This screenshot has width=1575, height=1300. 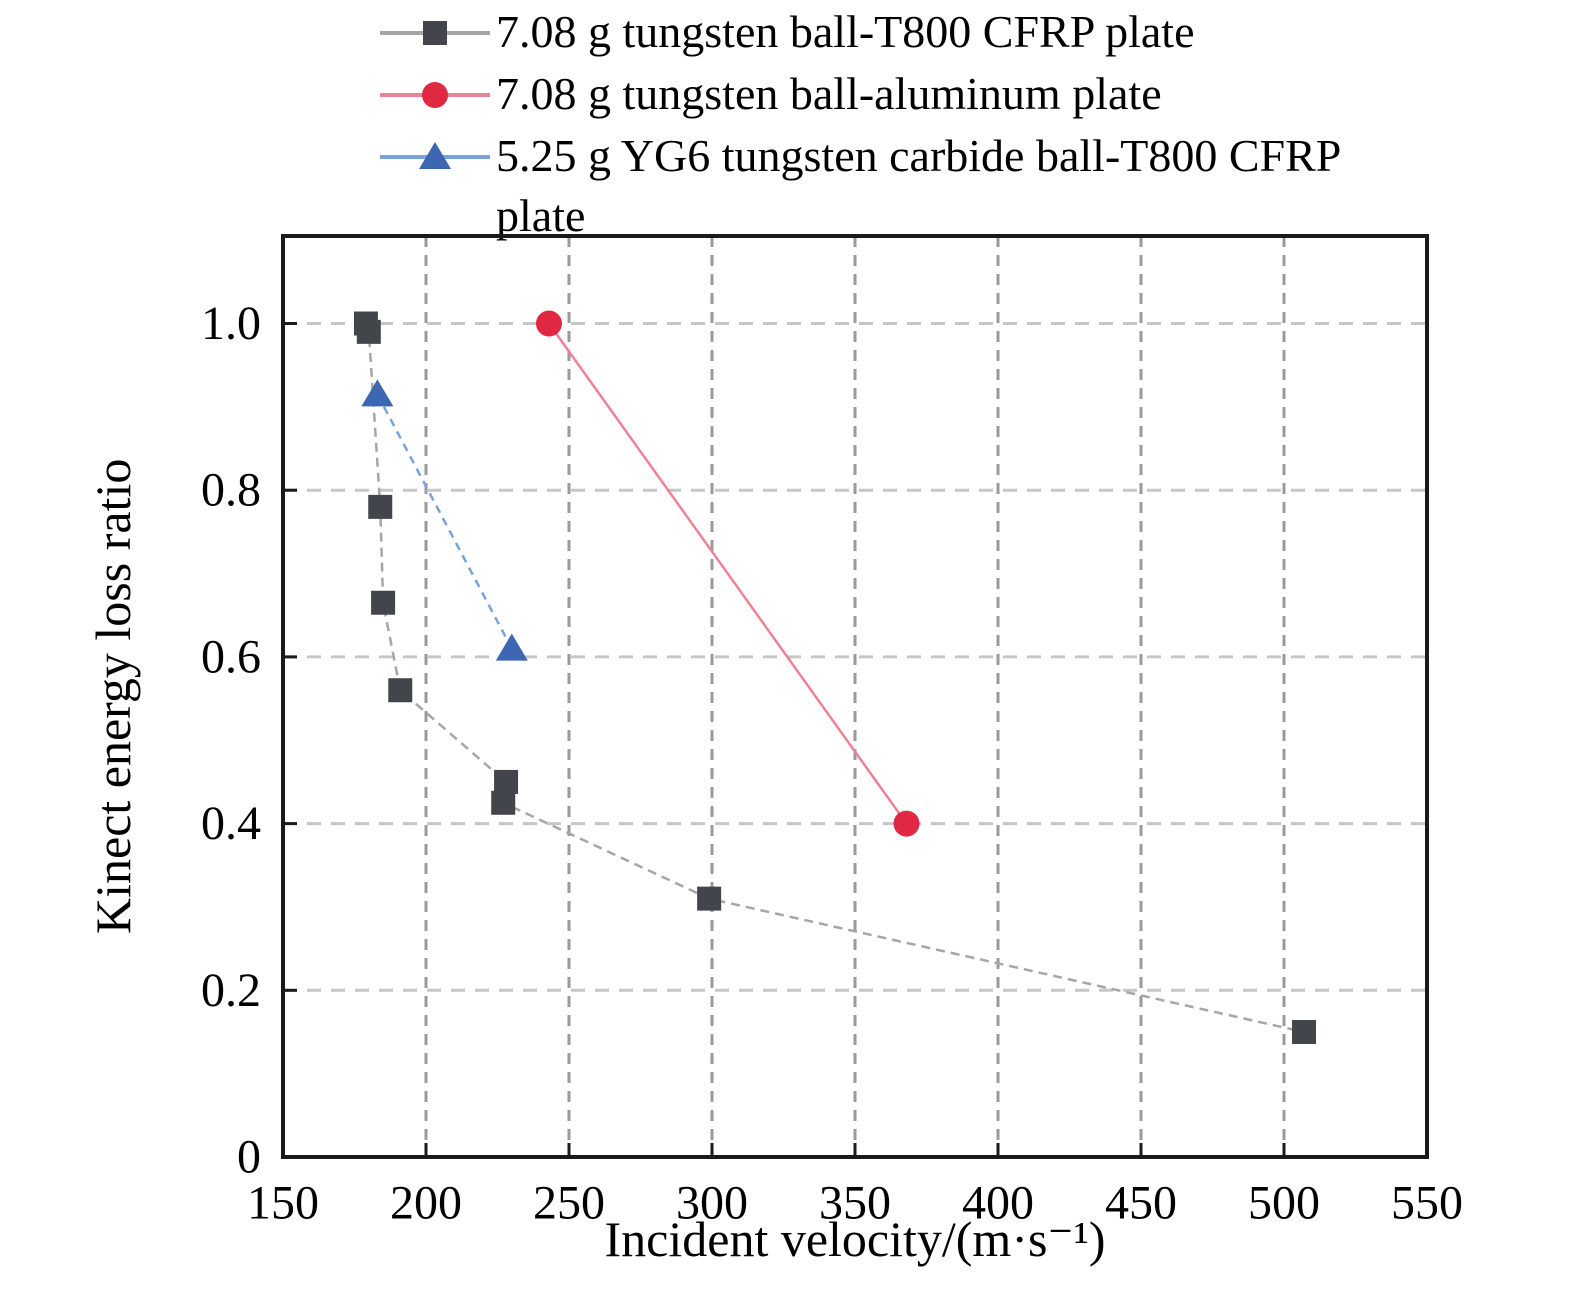 What do you see at coordinates (712, 1203) in the screenshot?
I see `x-tick-label: 300` at bounding box center [712, 1203].